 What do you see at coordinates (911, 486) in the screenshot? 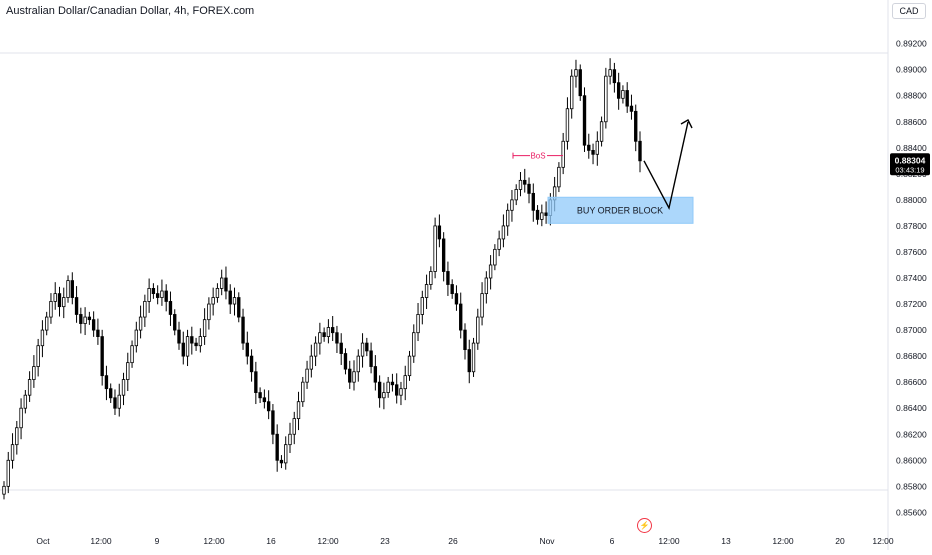
I see `y-tick-label: 0.85800` at bounding box center [911, 486].